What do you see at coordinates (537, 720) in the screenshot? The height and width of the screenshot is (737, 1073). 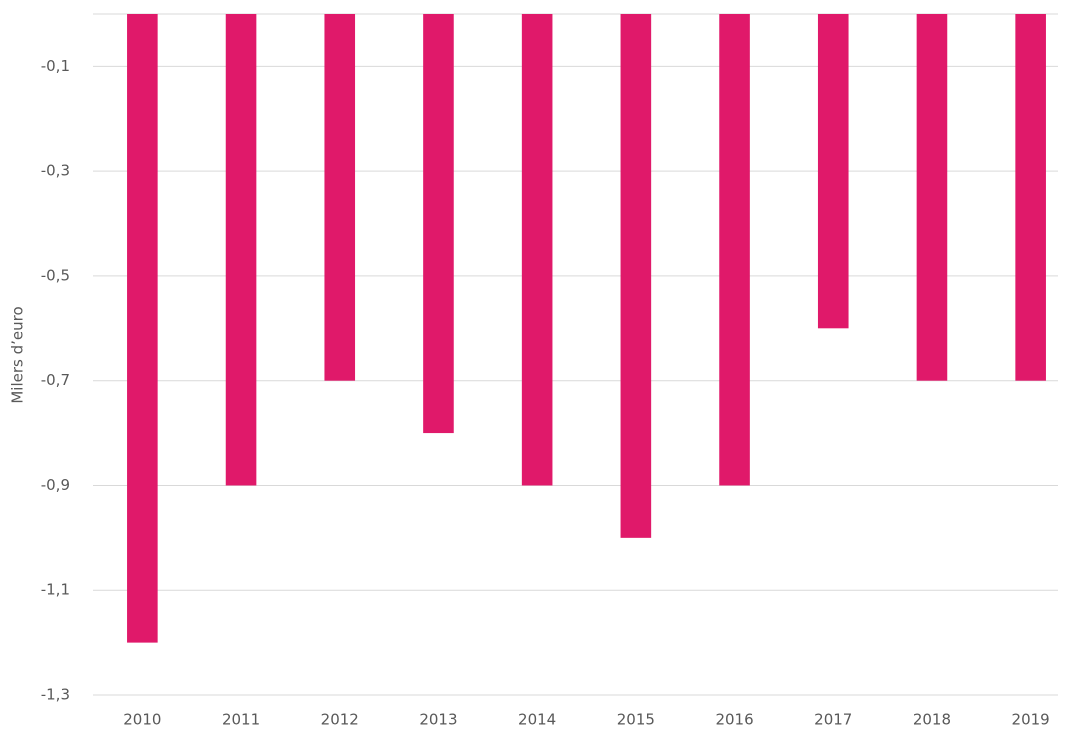 I see `x-tick-label: 2014` at bounding box center [537, 720].